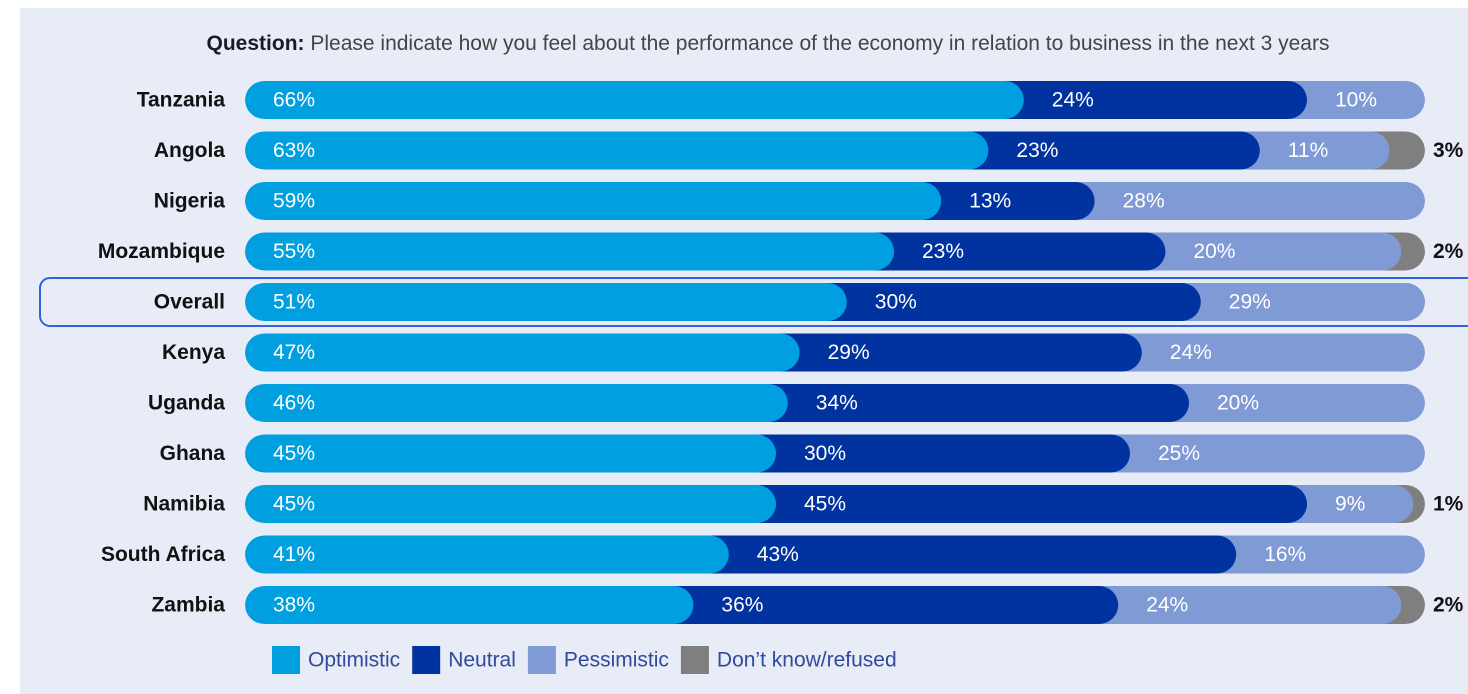 This screenshot has width=1468, height=694. I want to click on value-label: 66%, so click(294, 100).